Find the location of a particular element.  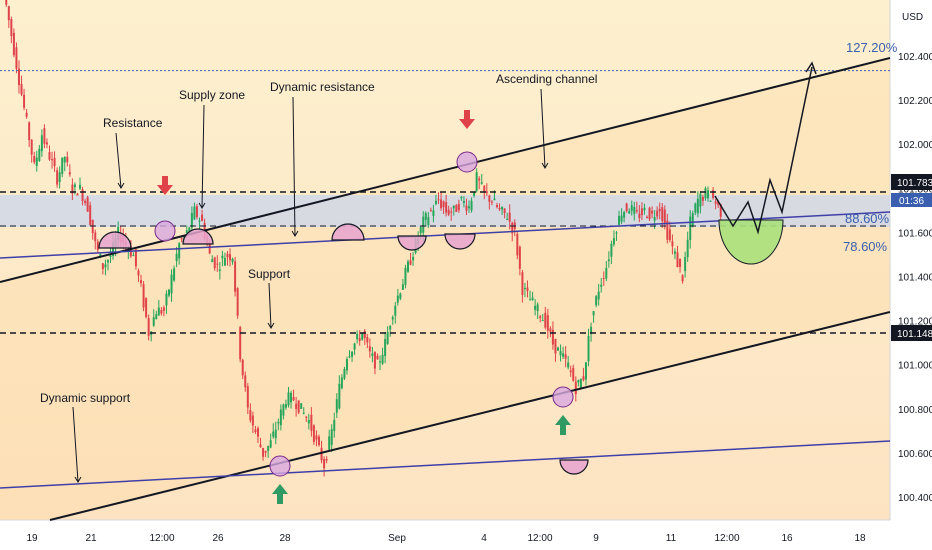

y-tick-label: 102.200 is located at coordinates (915, 101).